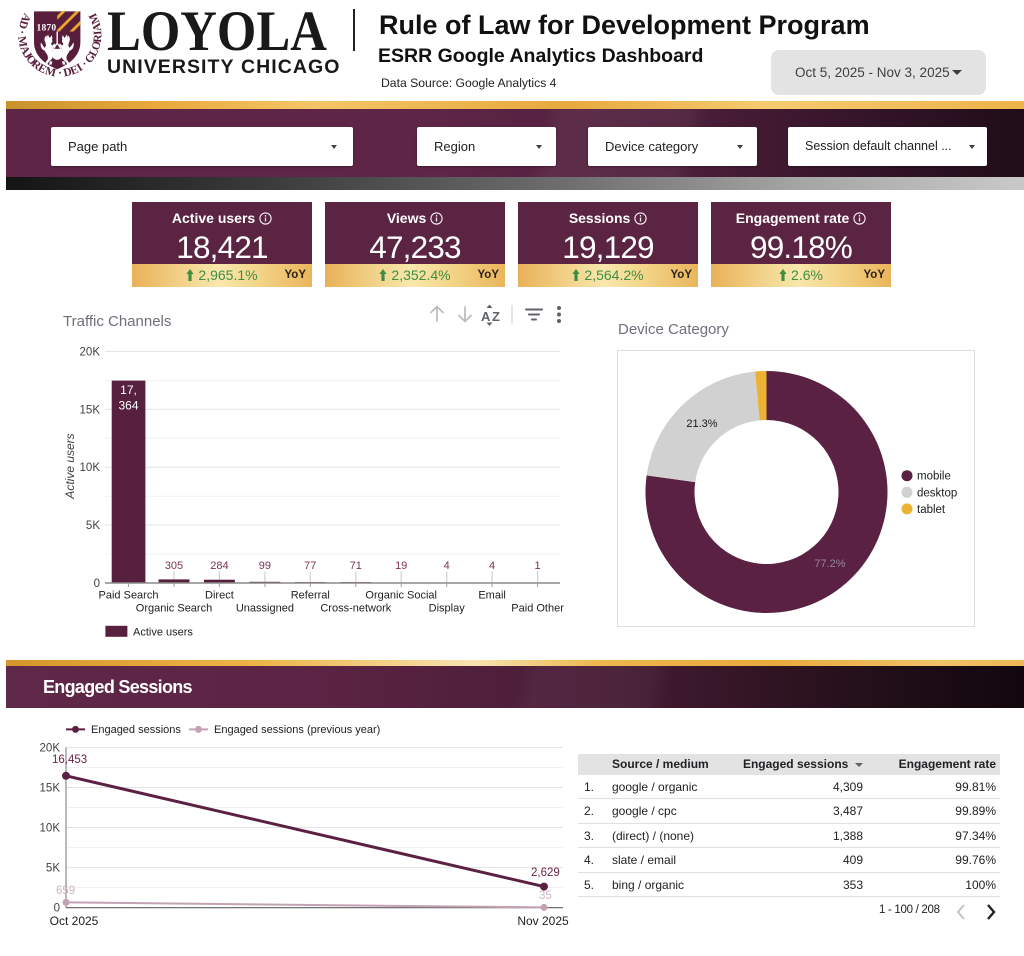 The image size is (1024, 956). Describe the element at coordinates (401, 596) in the screenshot. I see `svg-text: Organic Social` at that location.